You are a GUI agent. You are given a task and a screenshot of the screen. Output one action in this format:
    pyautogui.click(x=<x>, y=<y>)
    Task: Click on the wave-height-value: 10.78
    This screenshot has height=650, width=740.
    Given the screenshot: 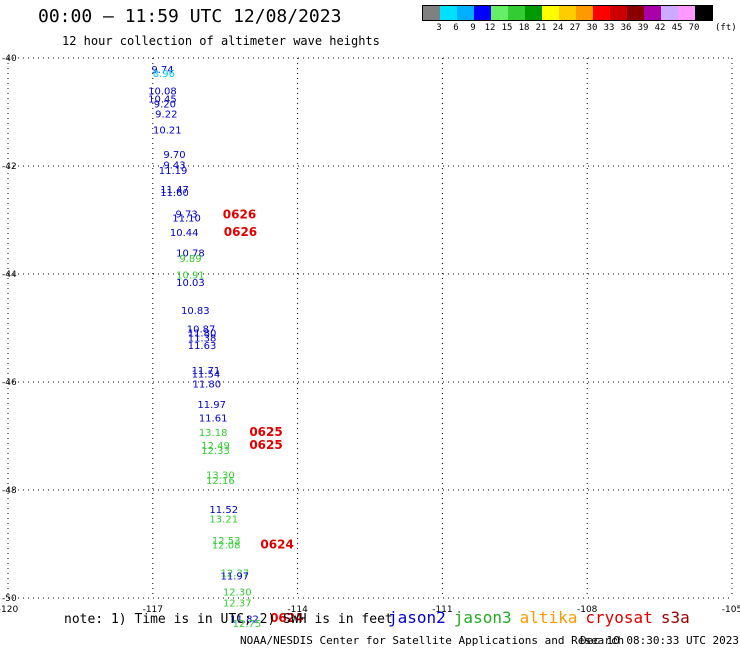 What is the action you would take?
    pyautogui.click(x=190, y=254)
    